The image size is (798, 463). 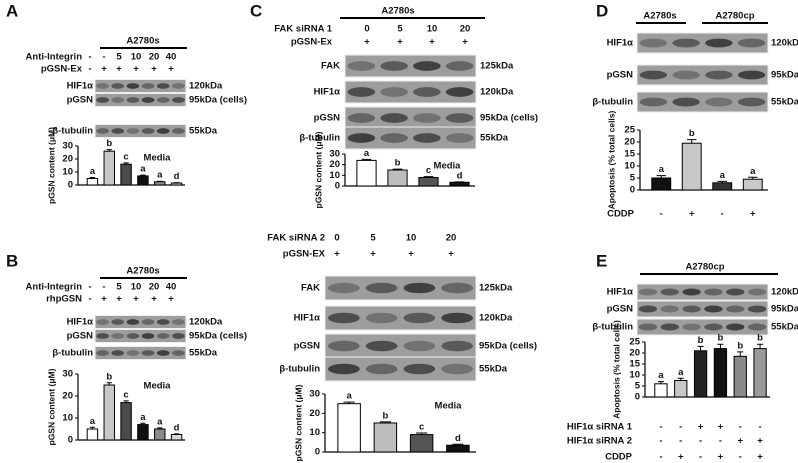 I want to click on y-tick-label: 30, so click(x=67, y=374).